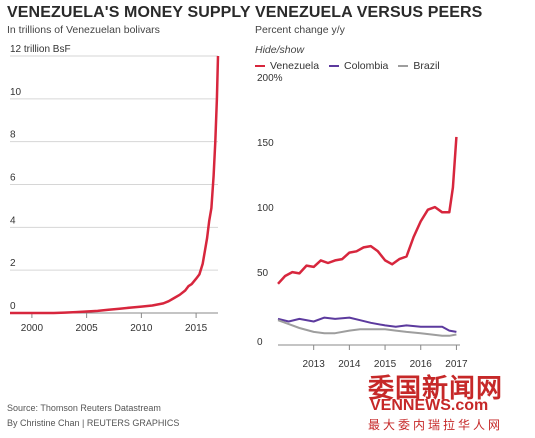 The image size is (535, 438). Describe the element at coordinates (456, 364) in the screenshot. I see `right-x-tick-label: 2017` at that location.